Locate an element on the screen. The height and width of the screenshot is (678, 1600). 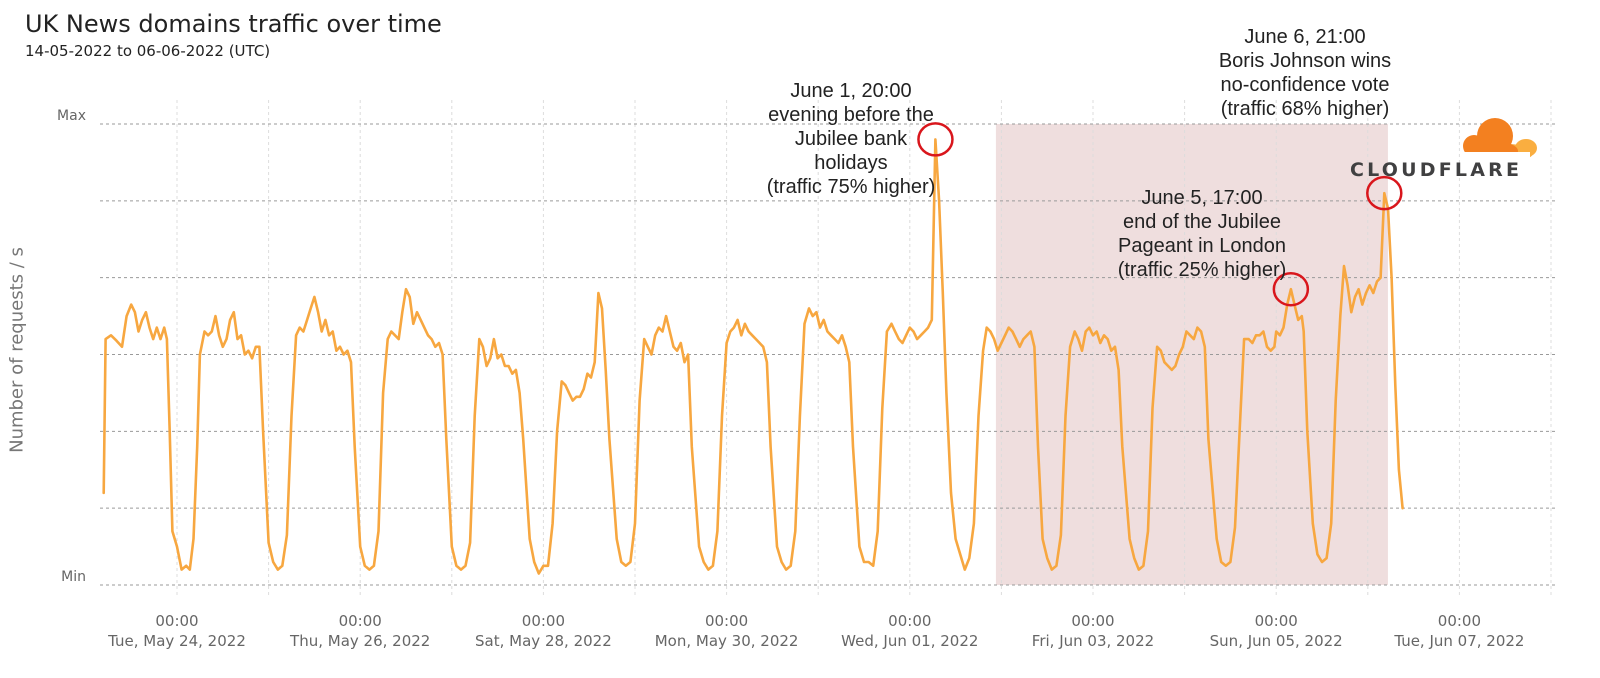
annotation-text: (traffic 25% higher) is located at coordinates (1202, 270).